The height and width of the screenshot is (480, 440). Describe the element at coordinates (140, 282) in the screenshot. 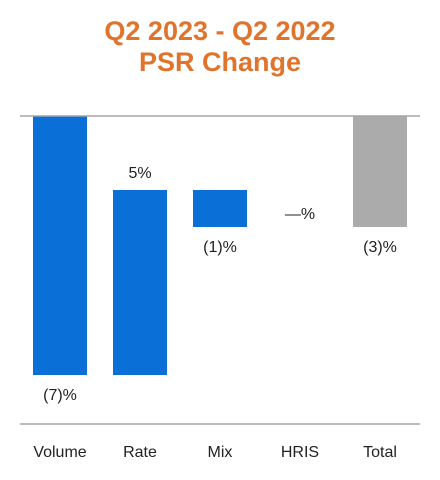

I see `bar-rate` at that location.